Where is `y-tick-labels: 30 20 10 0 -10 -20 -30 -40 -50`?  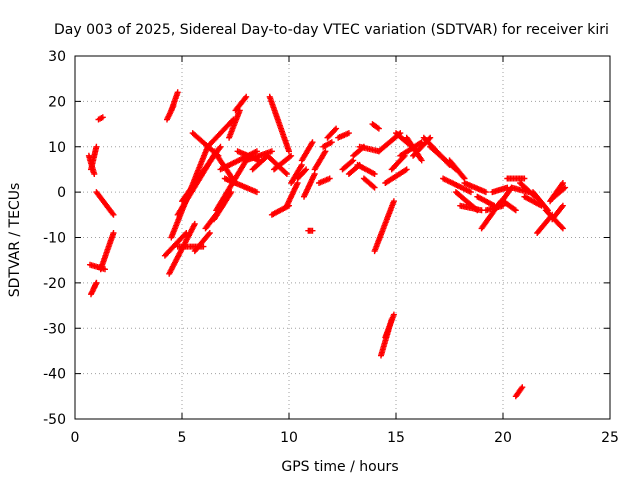
y-tick-labels: 30 20 10 0 -10 -20 -30 -40 -50 is located at coordinates (54, 238).